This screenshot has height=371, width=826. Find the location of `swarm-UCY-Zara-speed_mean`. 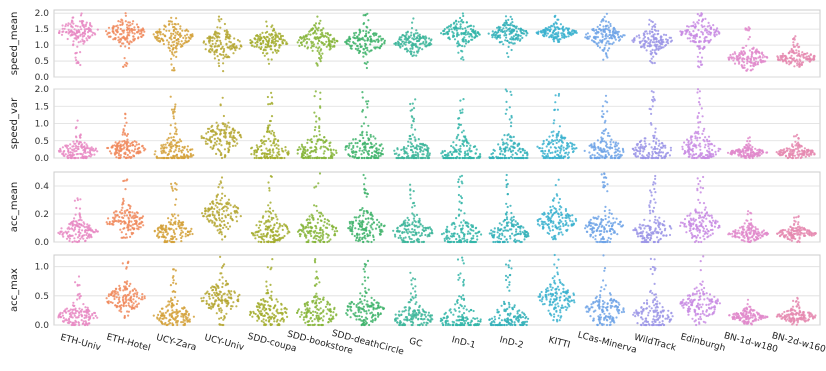

swarm-UCY-Zara-speed_mean is located at coordinates (173, 44).